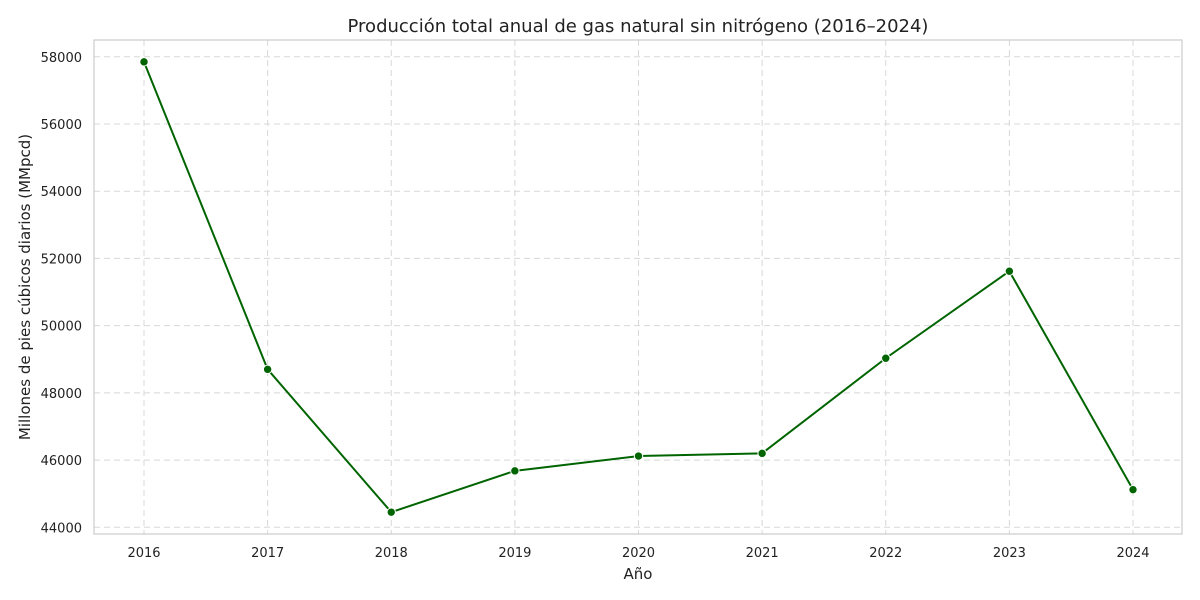 The width and height of the screenshot is (1200, 600). What do you see at coordinates (61, 192) in the screenshot?
I see `y-tick-label: 54000` at bounding box center [61, 192].